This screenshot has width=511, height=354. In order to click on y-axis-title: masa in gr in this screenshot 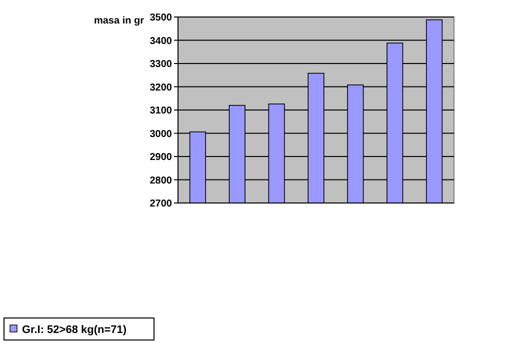, I will do `click(119, 21)`.